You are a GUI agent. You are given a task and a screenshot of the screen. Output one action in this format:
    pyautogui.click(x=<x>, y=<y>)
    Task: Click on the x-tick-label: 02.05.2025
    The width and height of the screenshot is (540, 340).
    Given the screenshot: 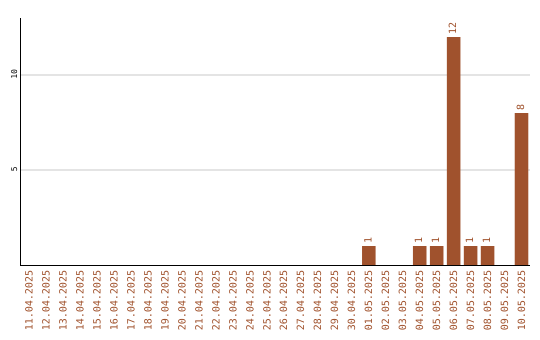 What is the action you would take?
    pyautogui.click(x=386, y=300)
    